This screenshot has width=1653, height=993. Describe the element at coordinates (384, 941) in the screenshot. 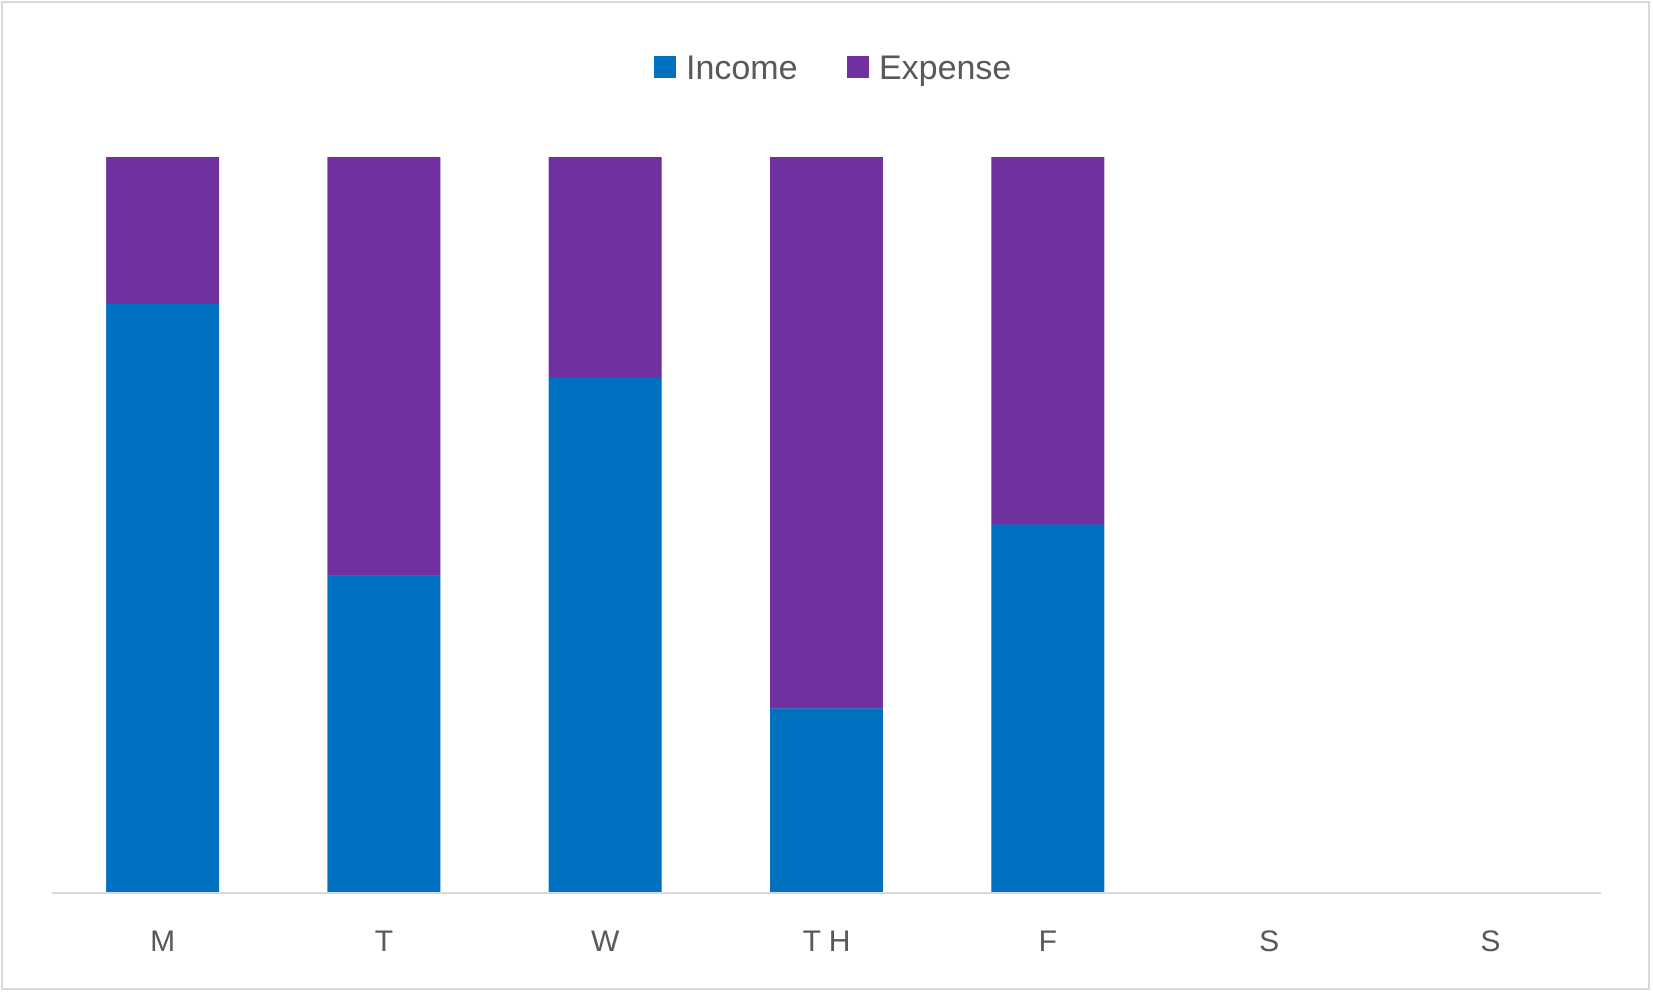

I see `x-tick-label-2: T` at that location.